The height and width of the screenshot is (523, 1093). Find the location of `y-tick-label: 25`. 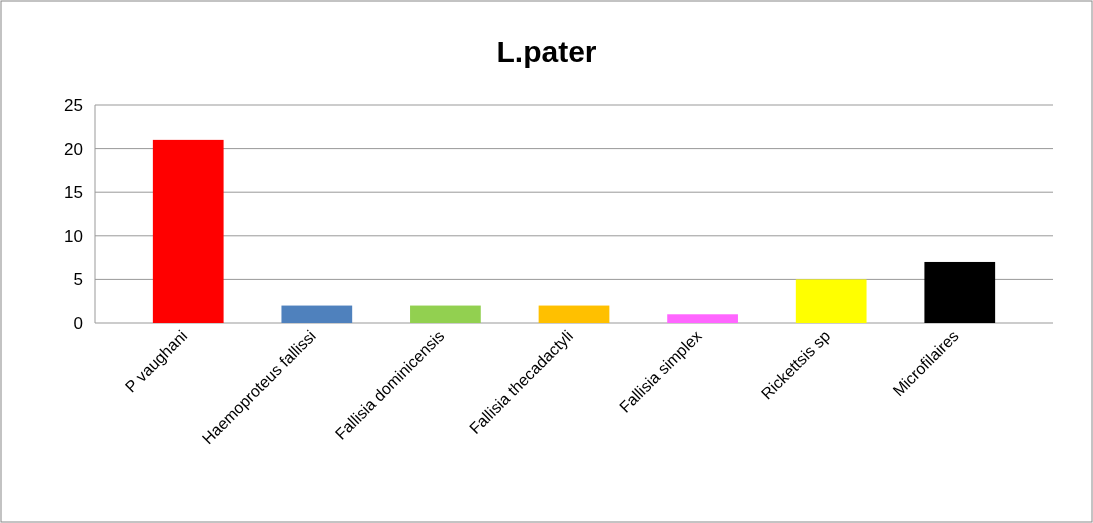

y-tick-label: 25 is located at coordinates (73, 105).